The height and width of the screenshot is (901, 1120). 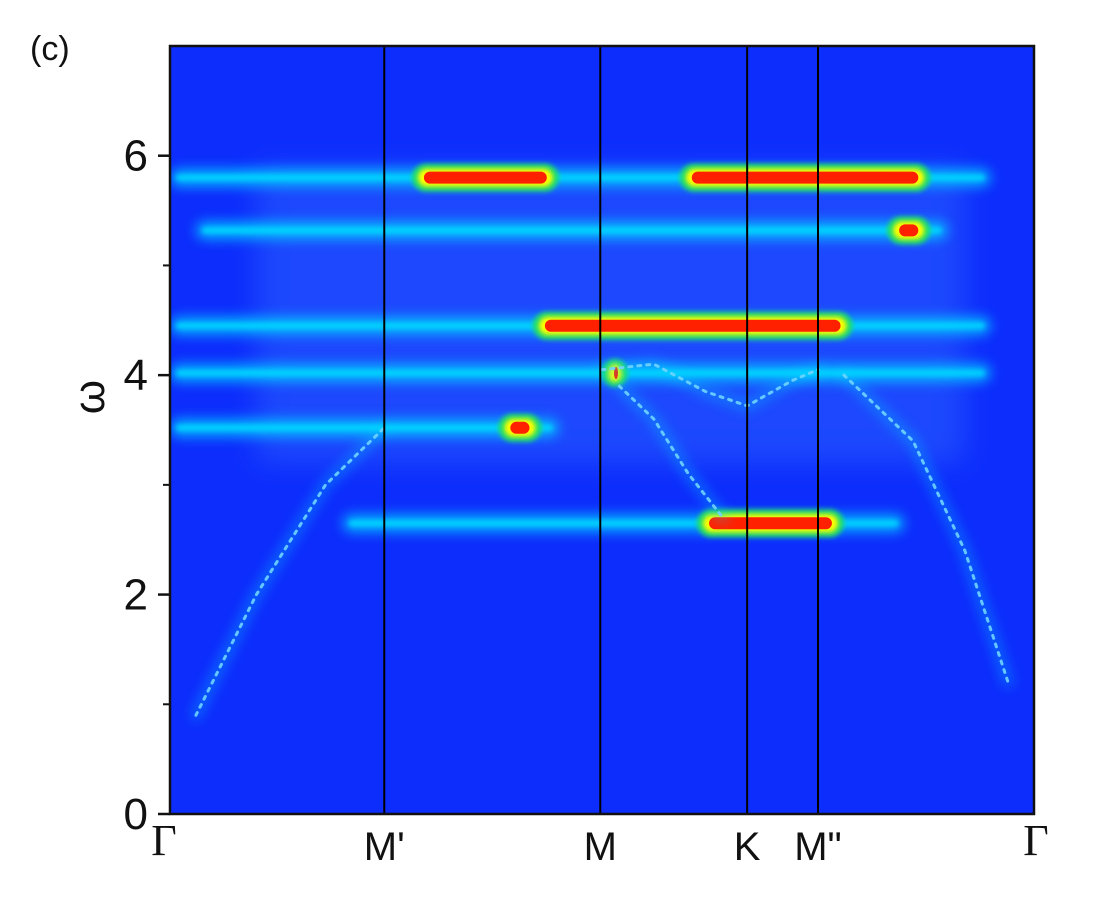 I want to click on y-tick-label: 4, so click(x=136, y=375).